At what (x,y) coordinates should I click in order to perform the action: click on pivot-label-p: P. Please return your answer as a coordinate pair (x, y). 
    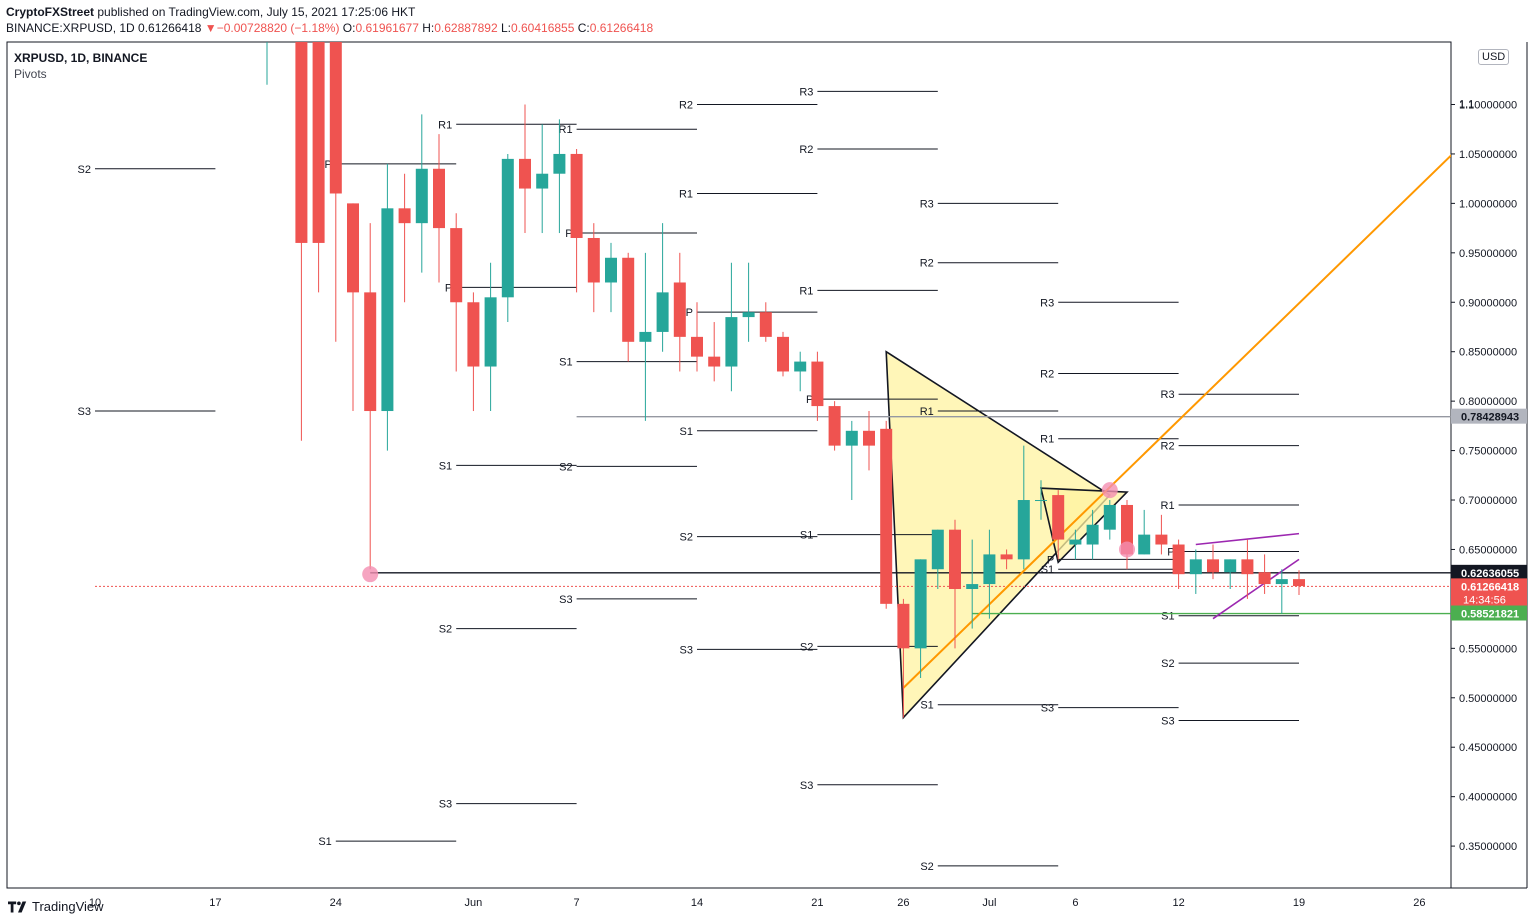
    Looking at the image, I should click on (327, 165).